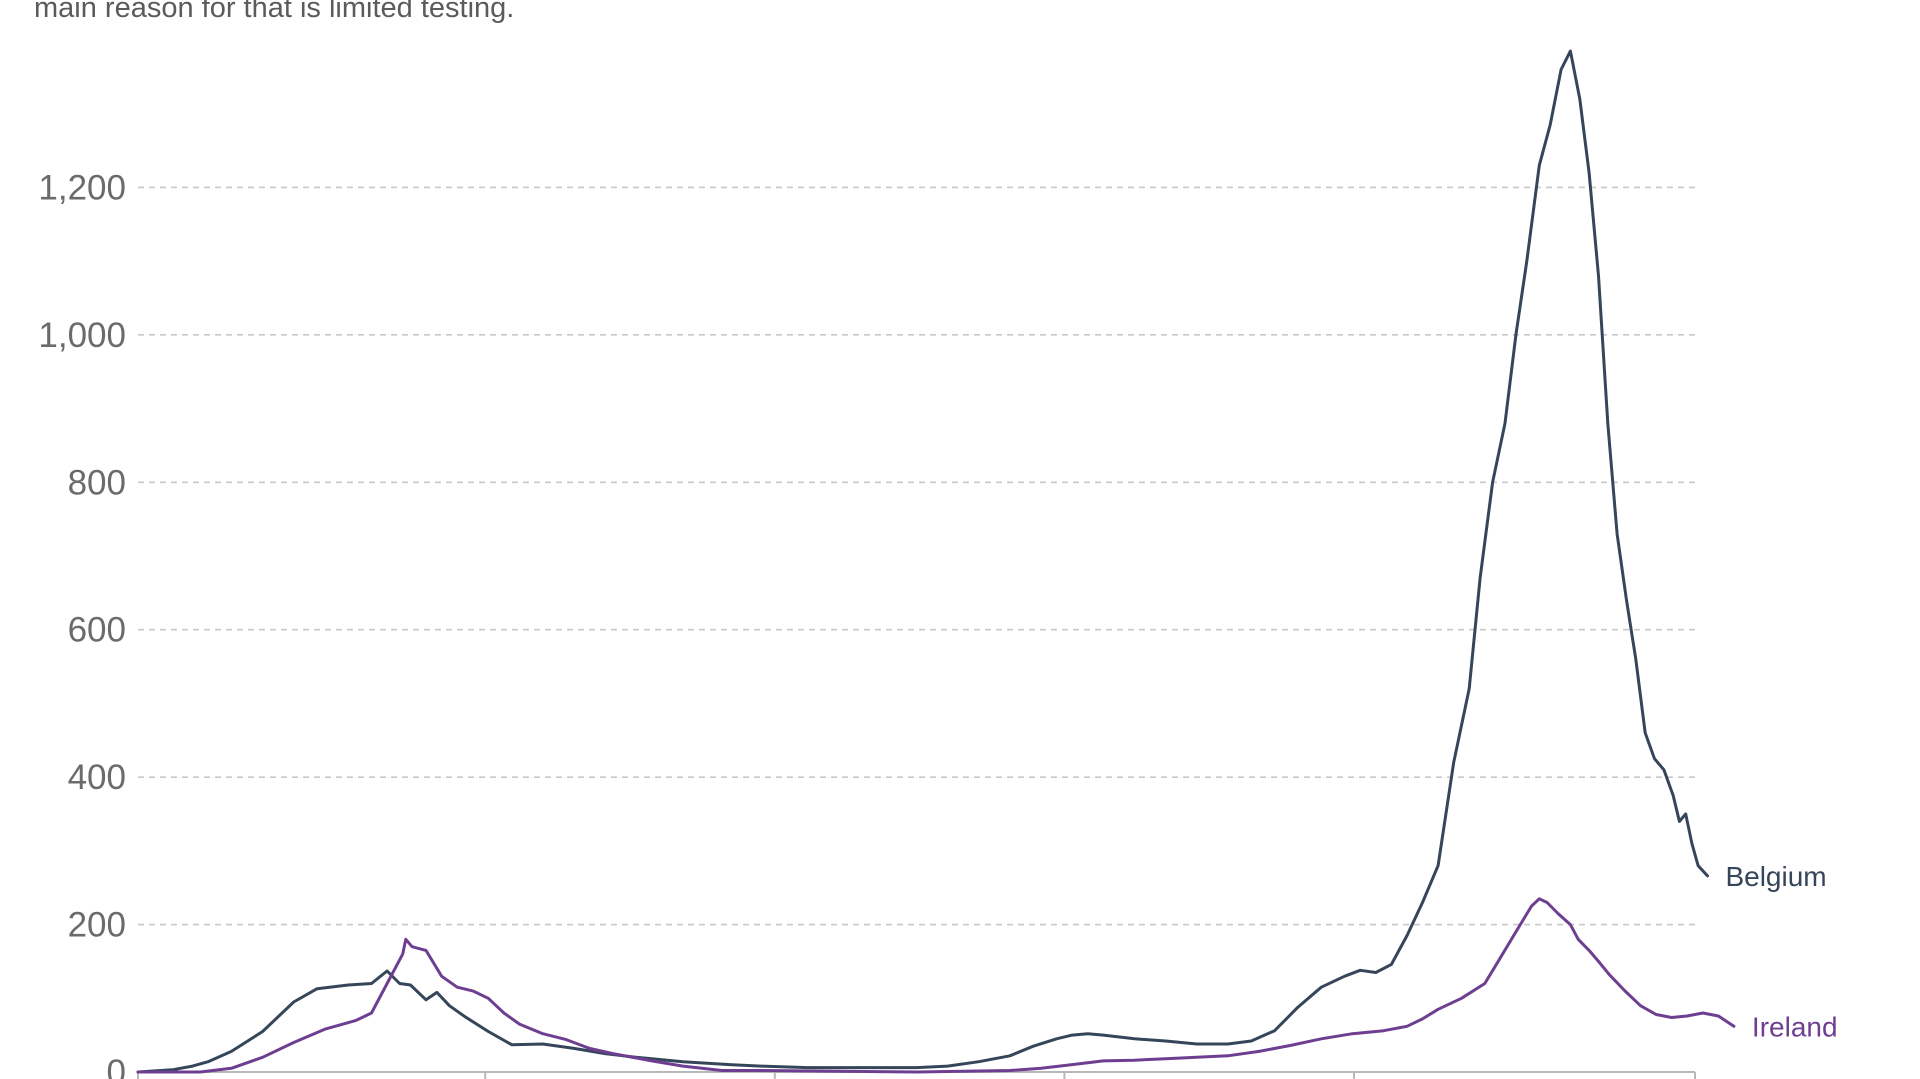  I want to click on y-tick-label: 400, so click(97, 777).